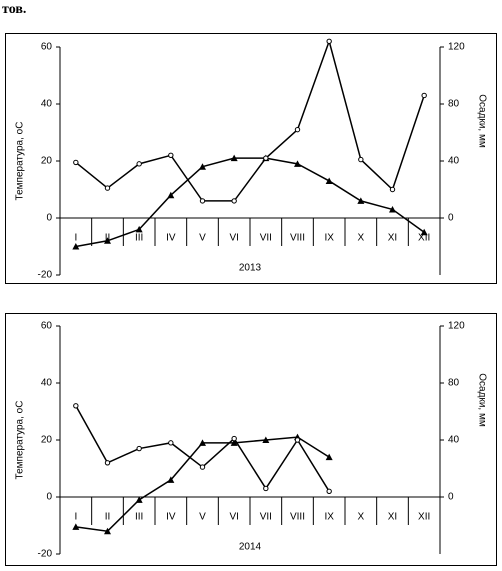 The width and height of the screenshot is (502, 571). What do you see at coordinates (250, 547) in the screenshot?
I see `x-axis-label: 2014` at bounding box center [250, 547].